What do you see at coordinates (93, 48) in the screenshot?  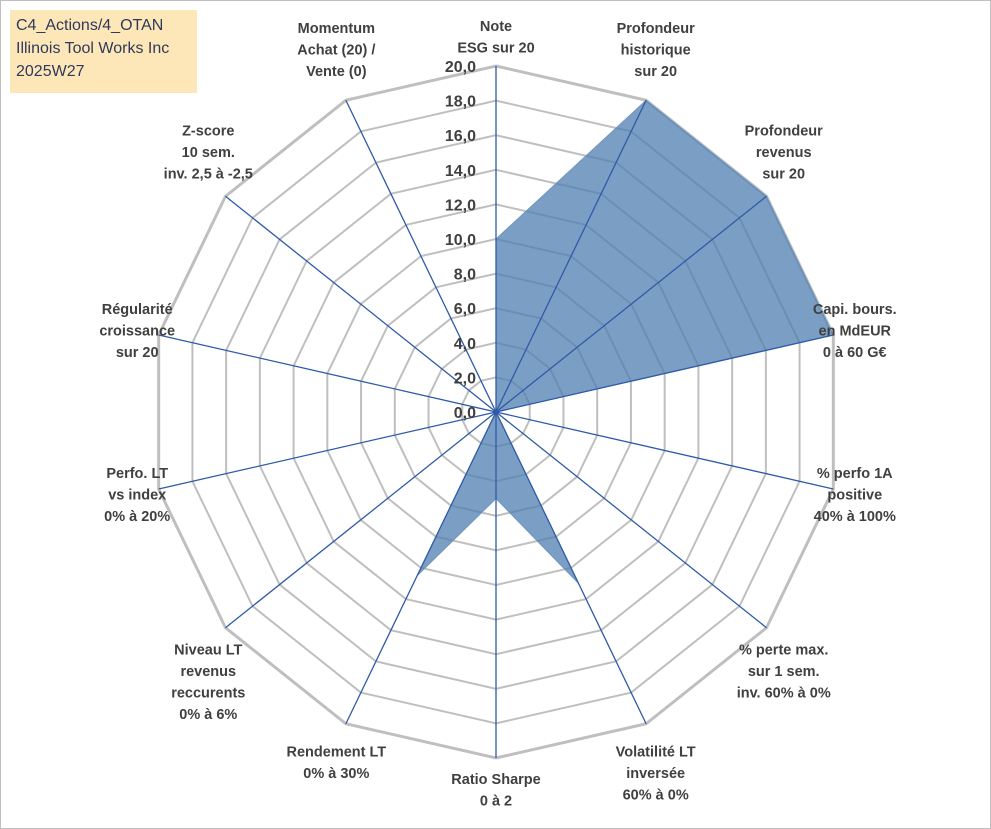 I see `title-line-2: Illinois Tool Works Inc` at bounding box center [93, 48].